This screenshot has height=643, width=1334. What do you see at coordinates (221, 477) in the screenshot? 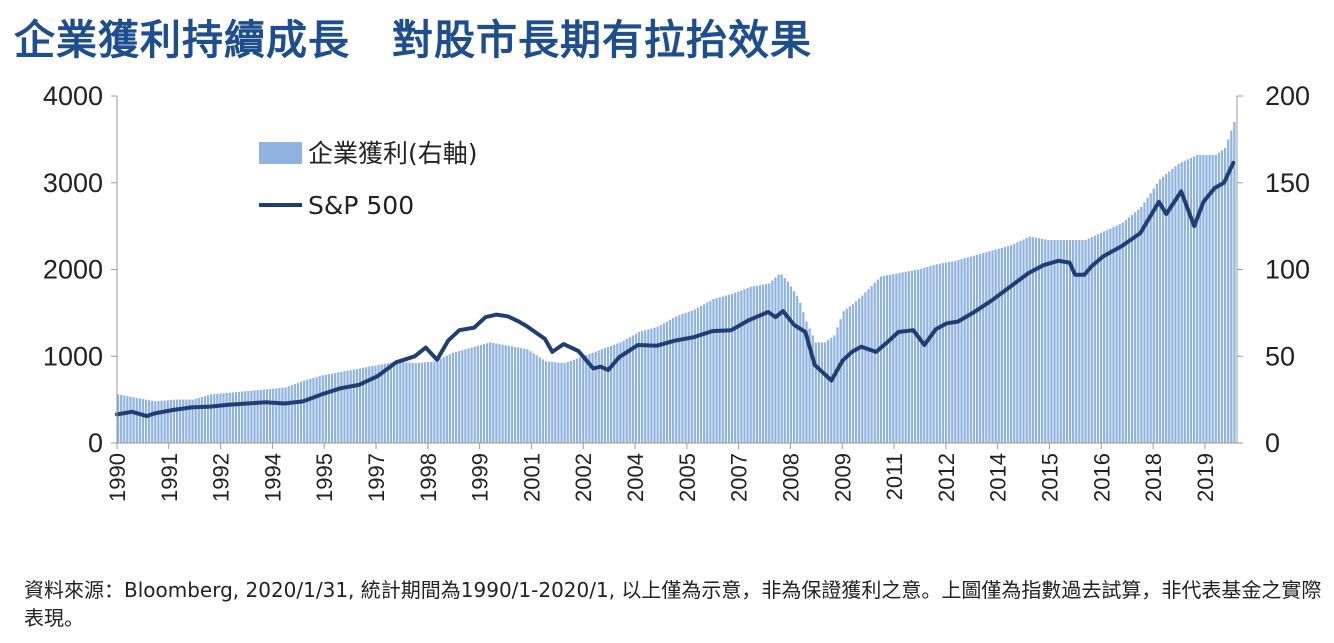
I see `x-tick-label: 1992` at bounding box center [221, 477].